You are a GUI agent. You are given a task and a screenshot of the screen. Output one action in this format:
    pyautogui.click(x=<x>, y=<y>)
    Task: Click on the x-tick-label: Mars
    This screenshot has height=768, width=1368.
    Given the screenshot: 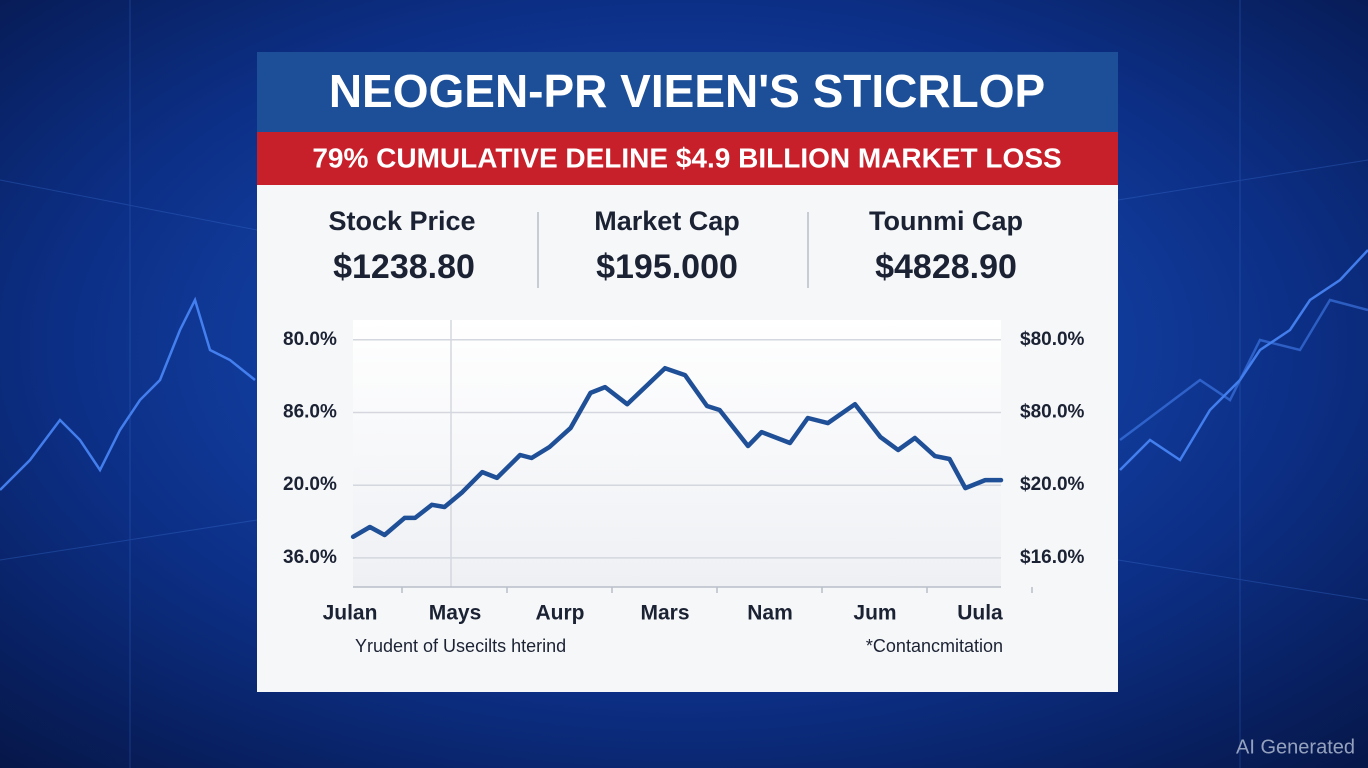 What is the action you would take?
    pyautogui.click(x=664, y=613)
    